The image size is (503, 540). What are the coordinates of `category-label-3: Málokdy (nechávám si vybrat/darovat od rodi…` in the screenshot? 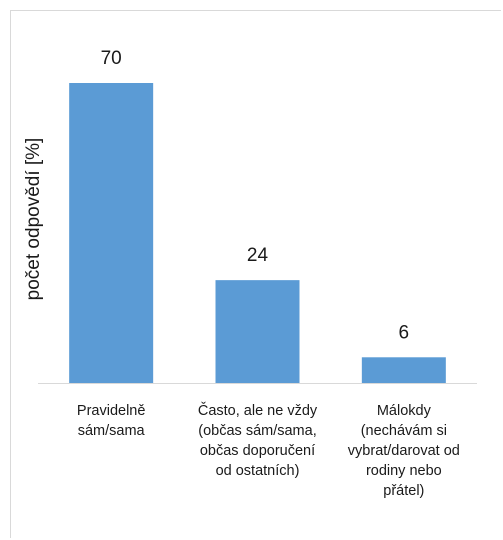 It's located at (404, 451).